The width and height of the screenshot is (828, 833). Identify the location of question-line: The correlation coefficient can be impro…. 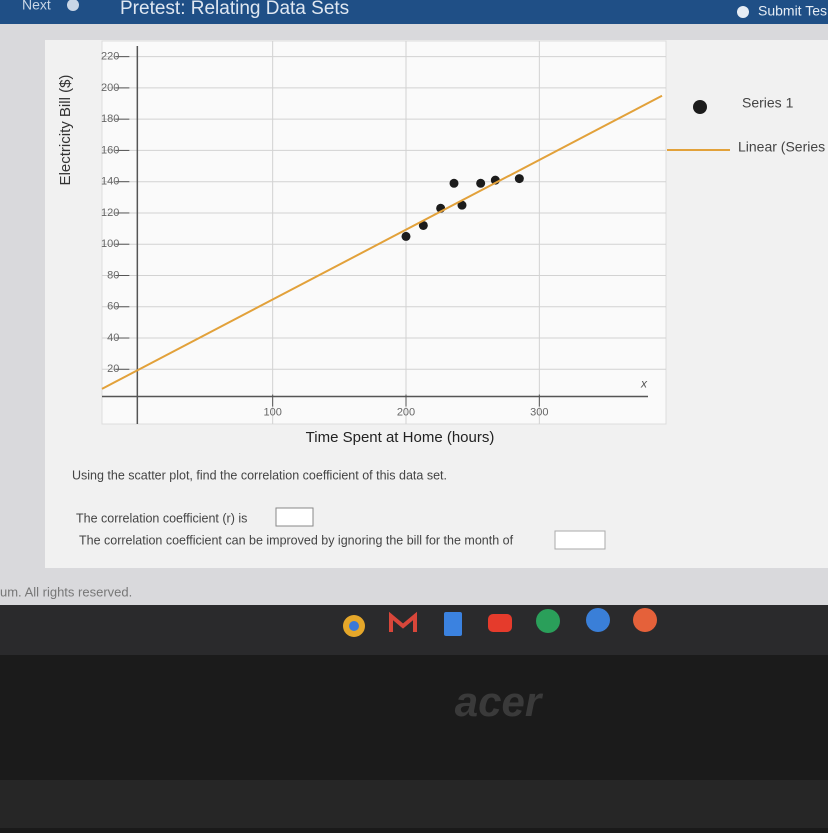
(296, 540).